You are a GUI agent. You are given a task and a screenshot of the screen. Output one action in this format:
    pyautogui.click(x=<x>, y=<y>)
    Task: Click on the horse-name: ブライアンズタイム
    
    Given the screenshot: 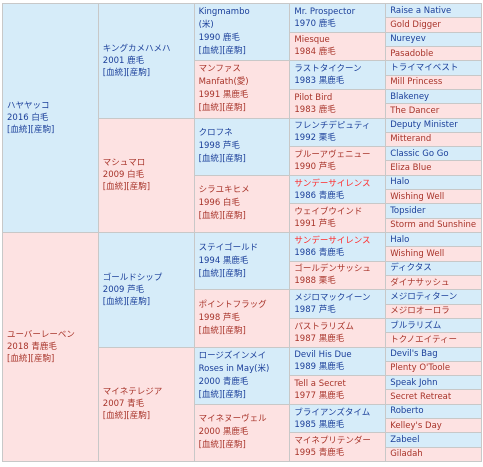 What is the action you would take?
    pyautogui.click(x=332, y=412)
    